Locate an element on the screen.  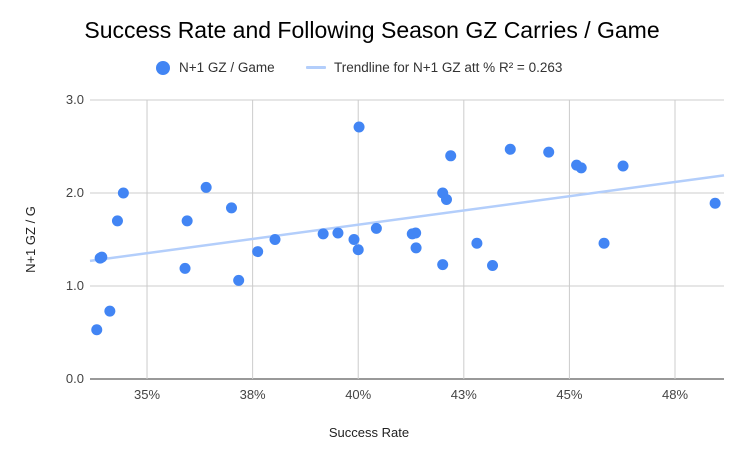
x-tick-label: 48% is located at coordinates (675, 394).